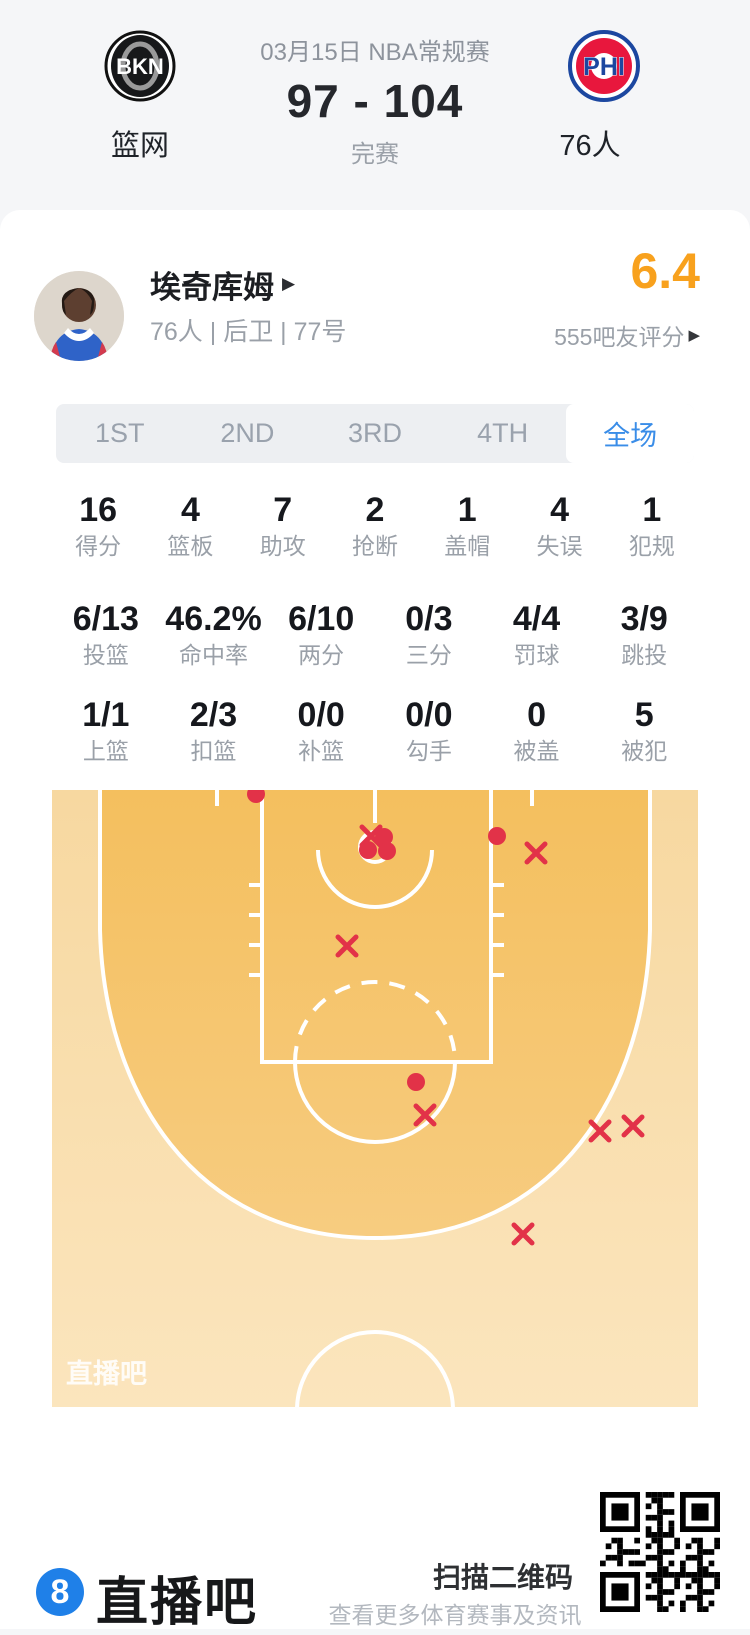 The image size is (750, 1635). I want to click on quarter-tabs: 1ST 2ND 3RD 4TH 全场, so click(375, 433).